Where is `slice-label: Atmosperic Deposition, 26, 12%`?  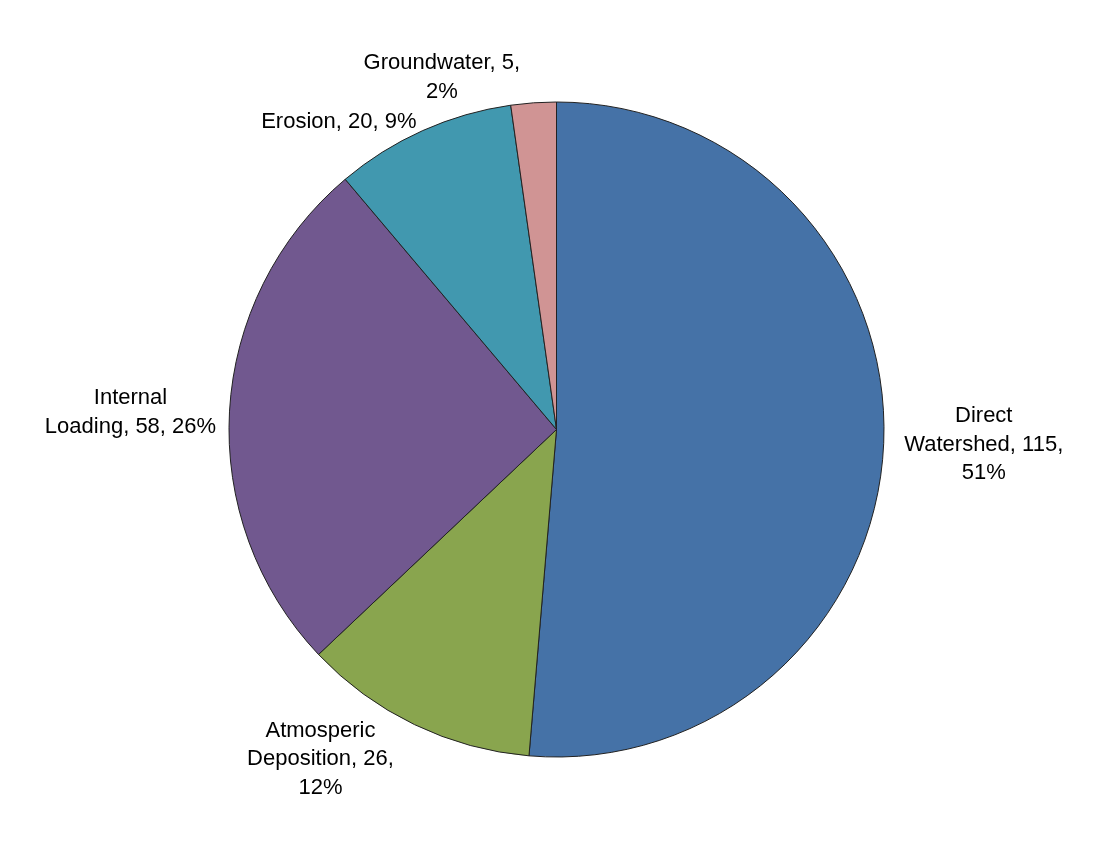 slice-label: Atmosperic Deposition, 26, 12% is located at coordinates (320, 758).